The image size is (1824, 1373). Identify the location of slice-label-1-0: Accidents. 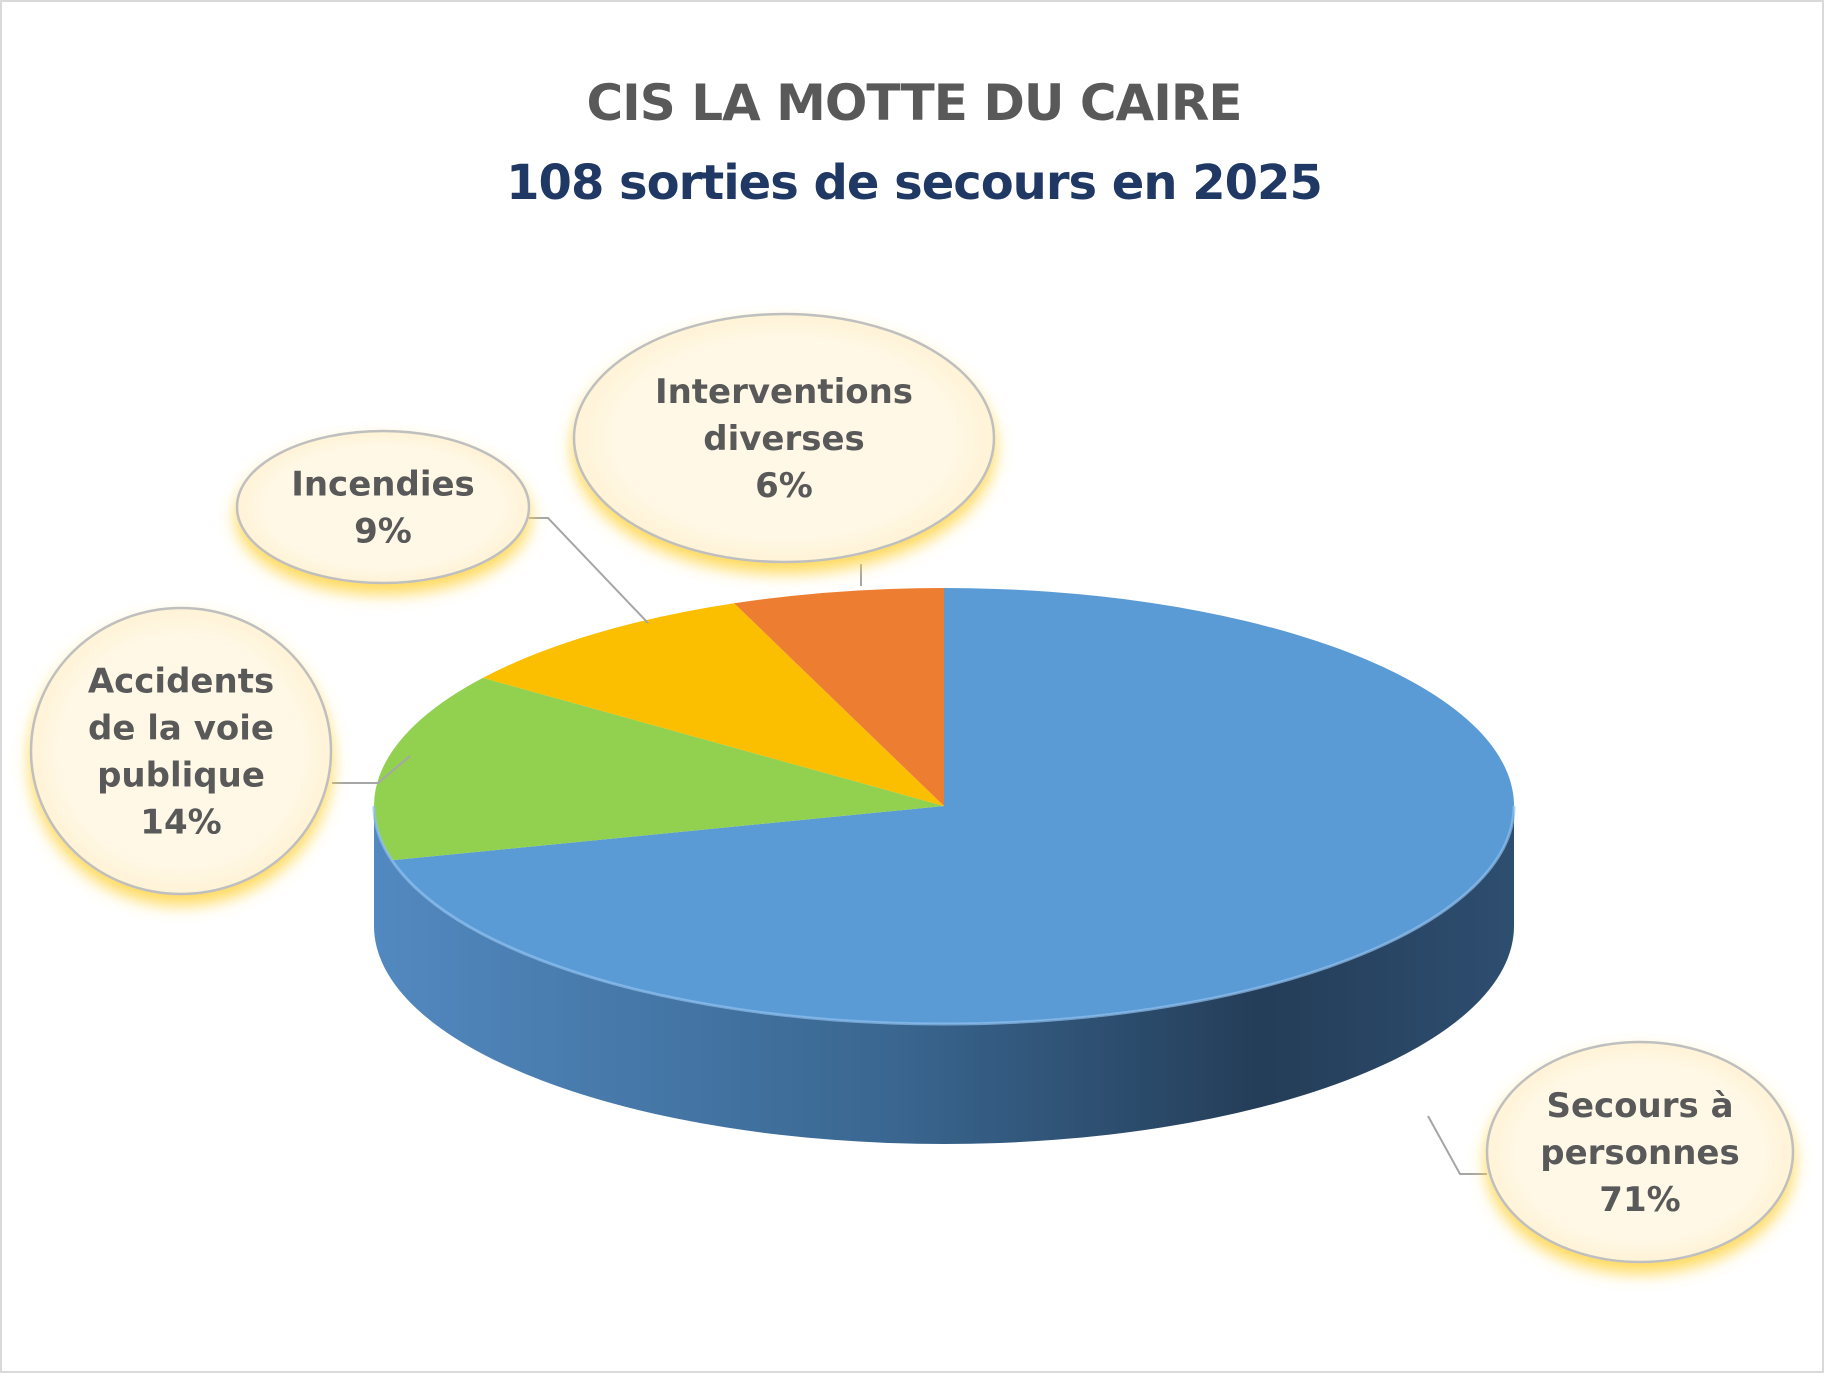
(181, 682).